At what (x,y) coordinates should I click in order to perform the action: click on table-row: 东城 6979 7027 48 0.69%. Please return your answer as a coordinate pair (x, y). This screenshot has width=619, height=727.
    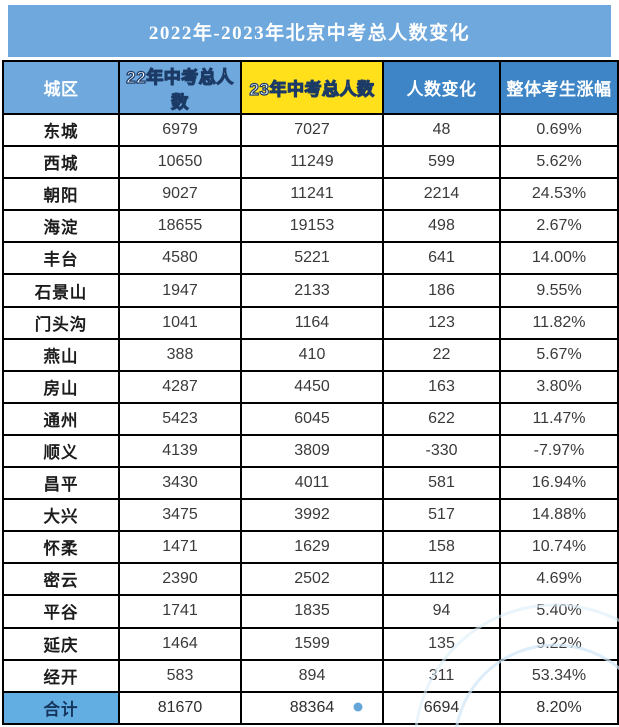
    Looking at the image, I should click on (310, 130).